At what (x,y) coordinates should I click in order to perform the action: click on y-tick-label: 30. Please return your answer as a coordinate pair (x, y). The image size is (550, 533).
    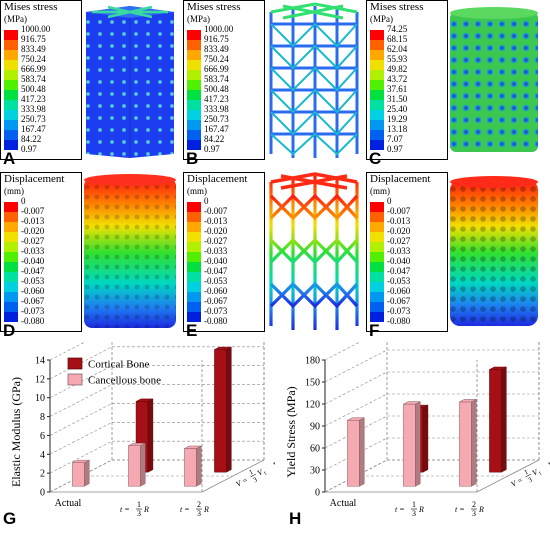
    Looking at the image, I should click on (315, 471).